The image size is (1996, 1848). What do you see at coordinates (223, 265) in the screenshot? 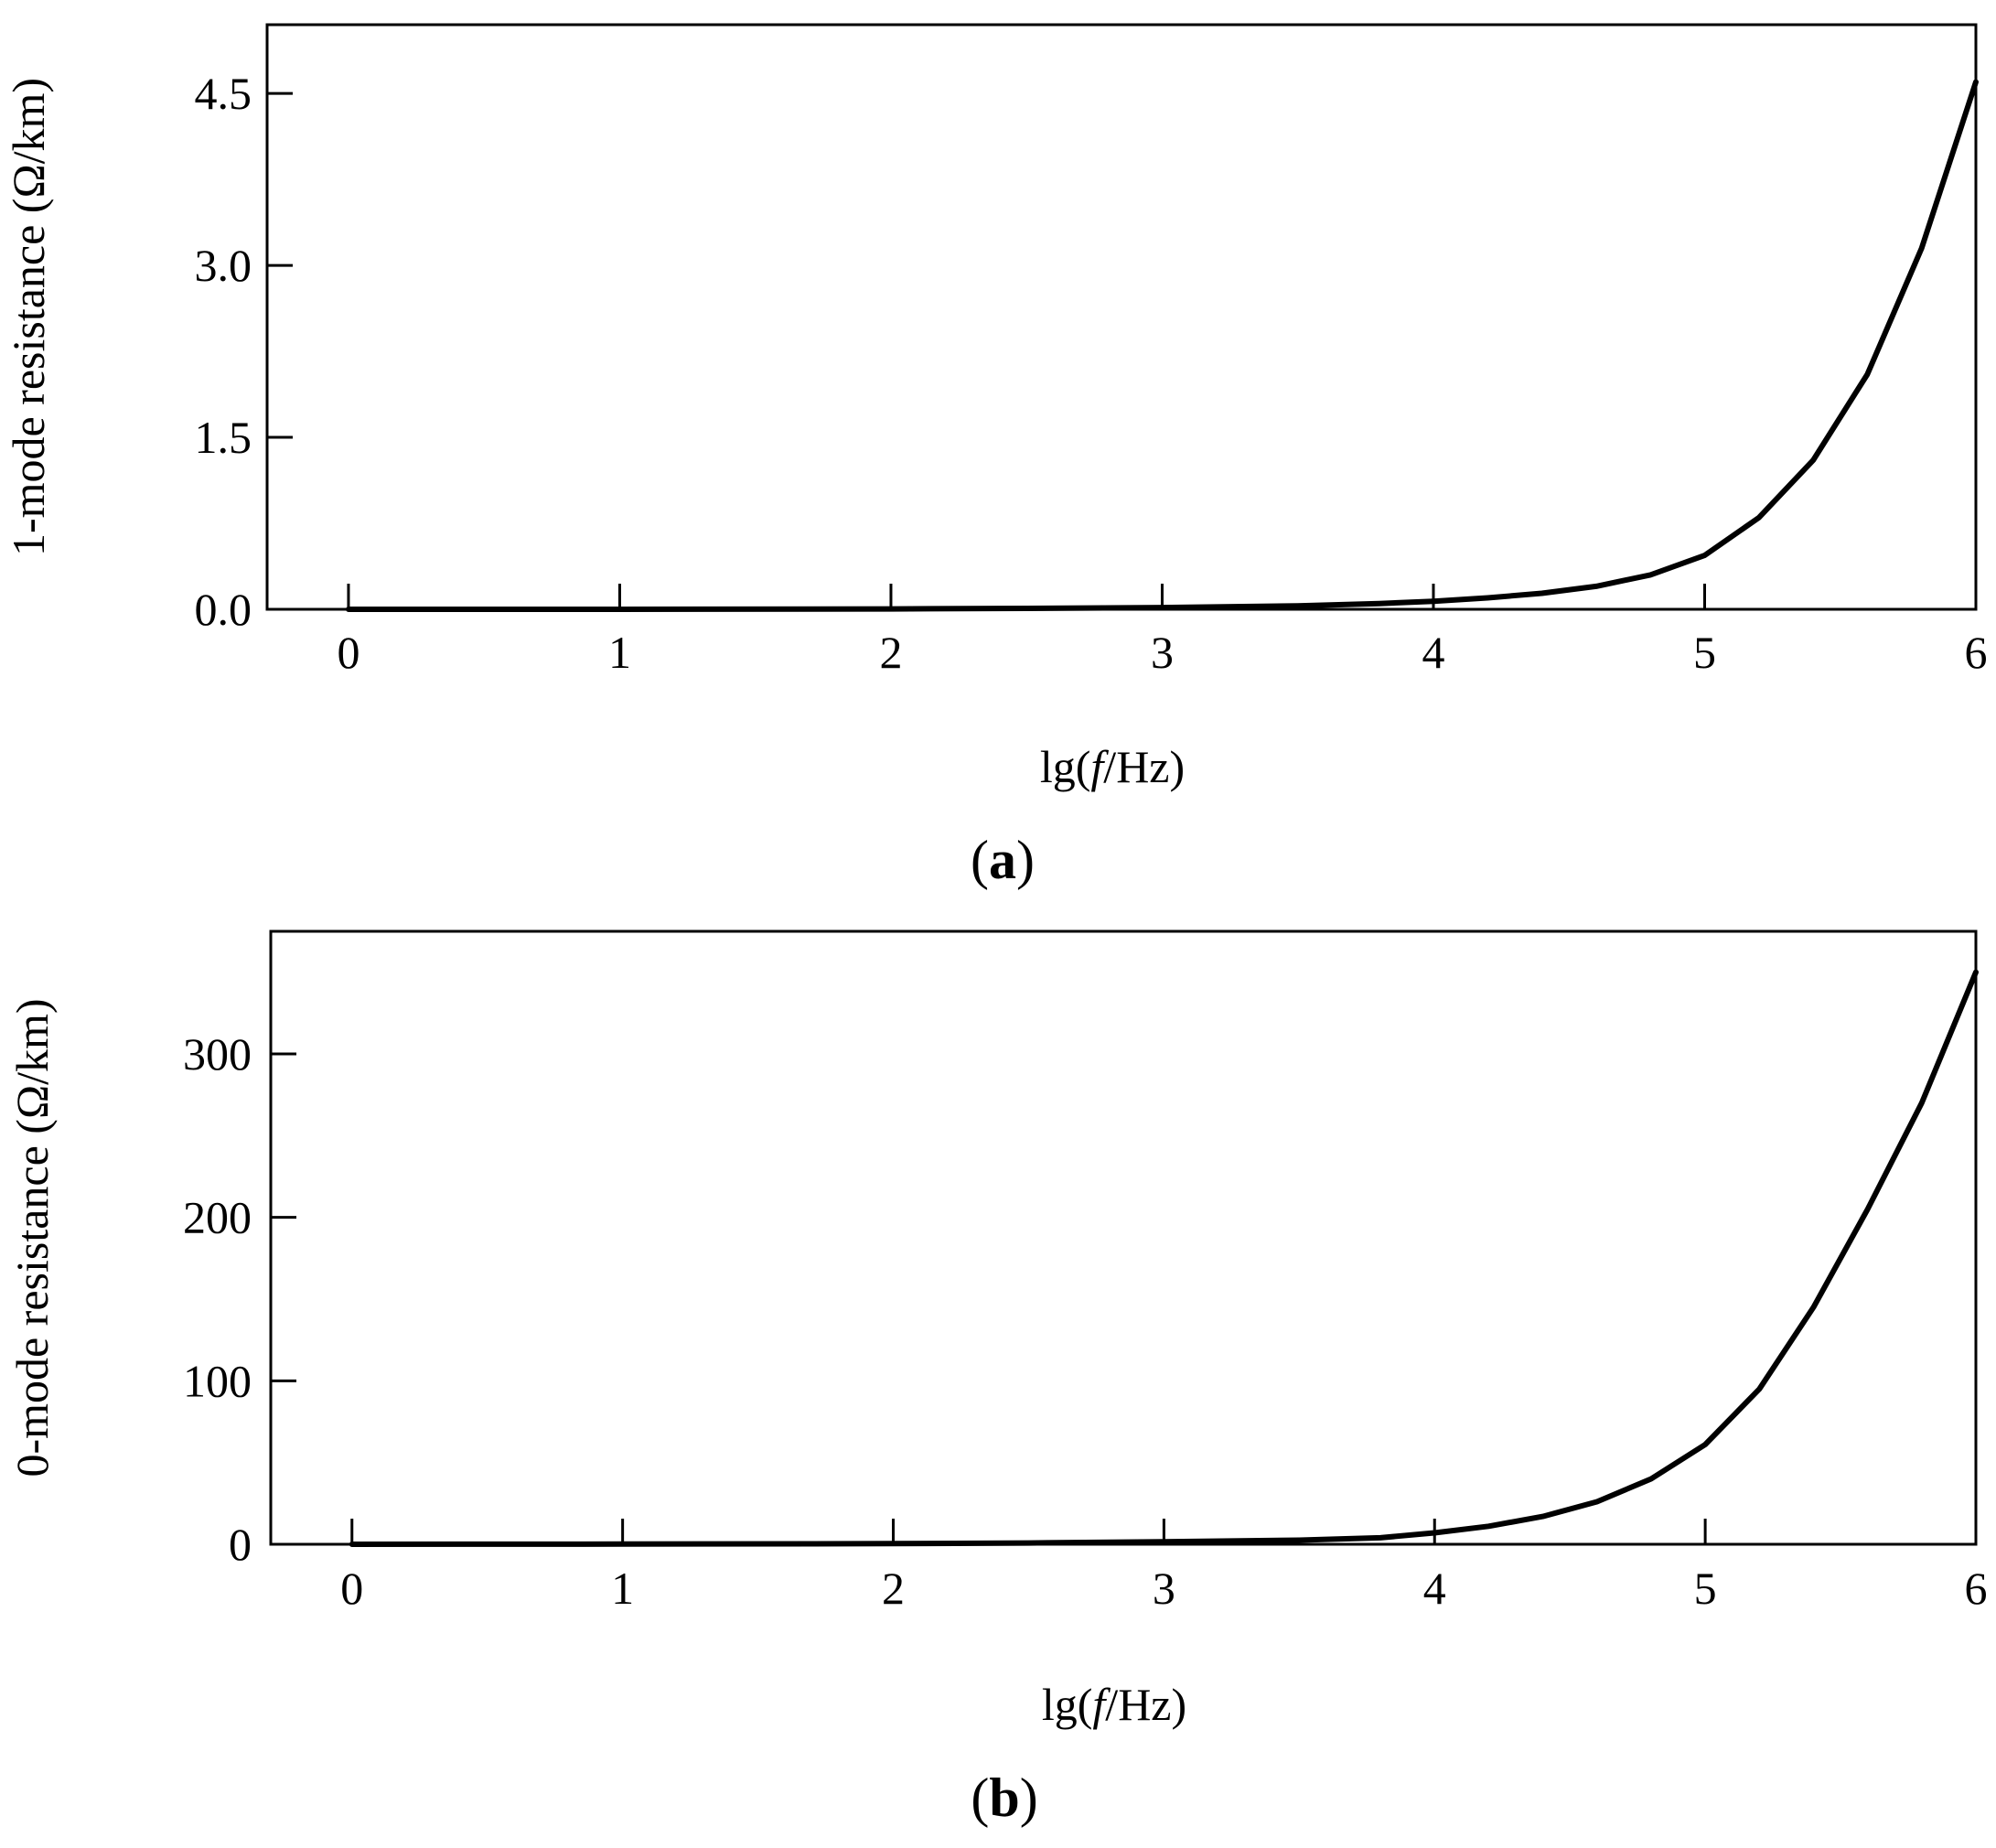
I see `y-tick-label: 3.0` at bounding box center [223, 265].